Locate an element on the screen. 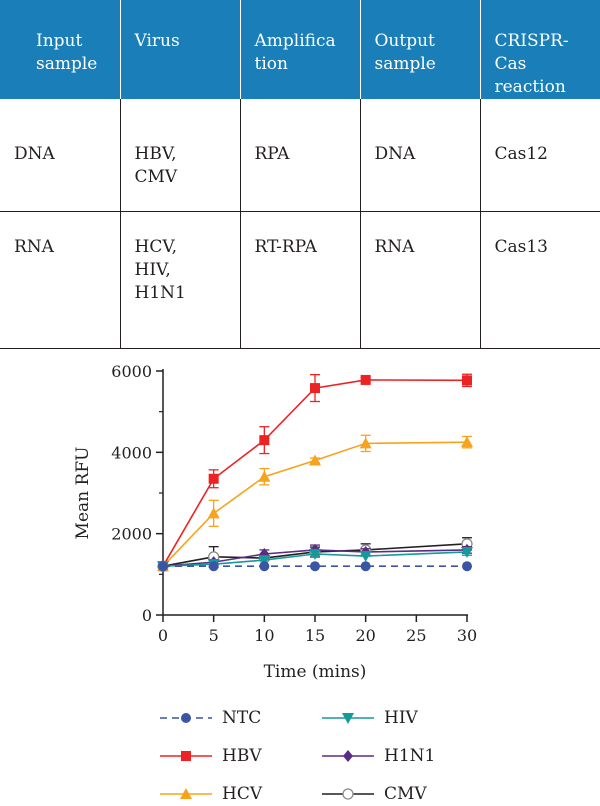 This screenshot has width=600, height=806. x-axis-label: Time (mins) is located at coordinates (315, 672).